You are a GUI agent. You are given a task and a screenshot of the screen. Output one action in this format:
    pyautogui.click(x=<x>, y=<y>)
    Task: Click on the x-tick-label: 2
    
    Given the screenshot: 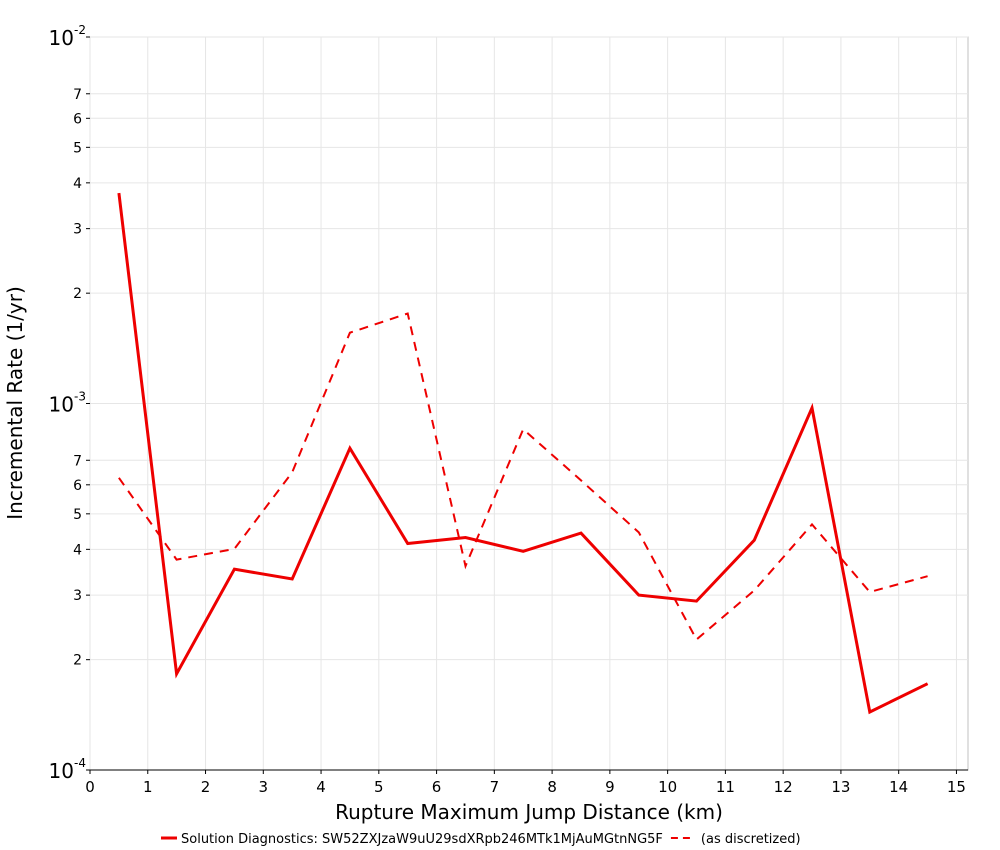 What is the action you would take?
    pyautogui.click(x=206, y=787)
    